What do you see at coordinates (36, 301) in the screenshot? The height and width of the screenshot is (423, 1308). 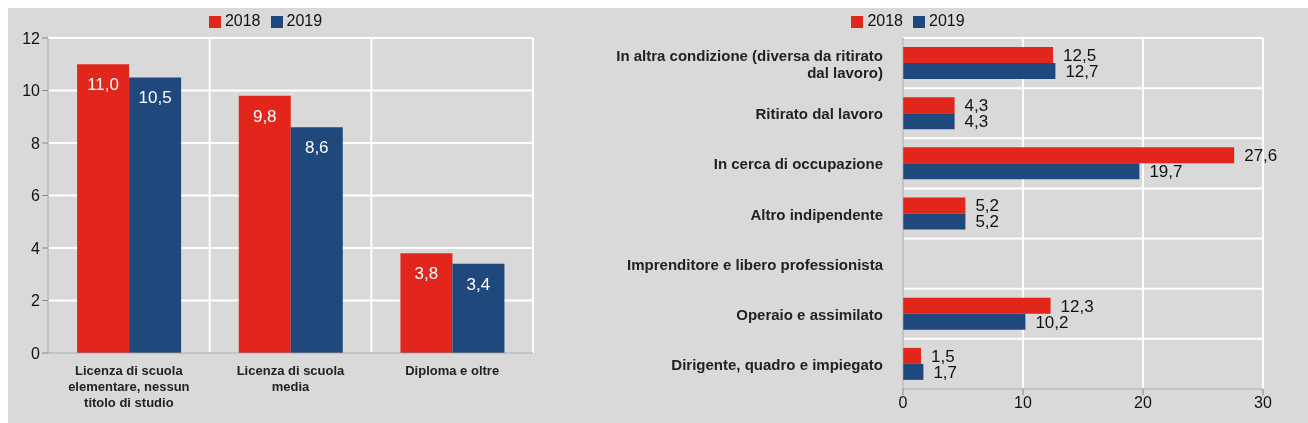 I see `y-tick-label: 2` at bounding box center [36, 301].